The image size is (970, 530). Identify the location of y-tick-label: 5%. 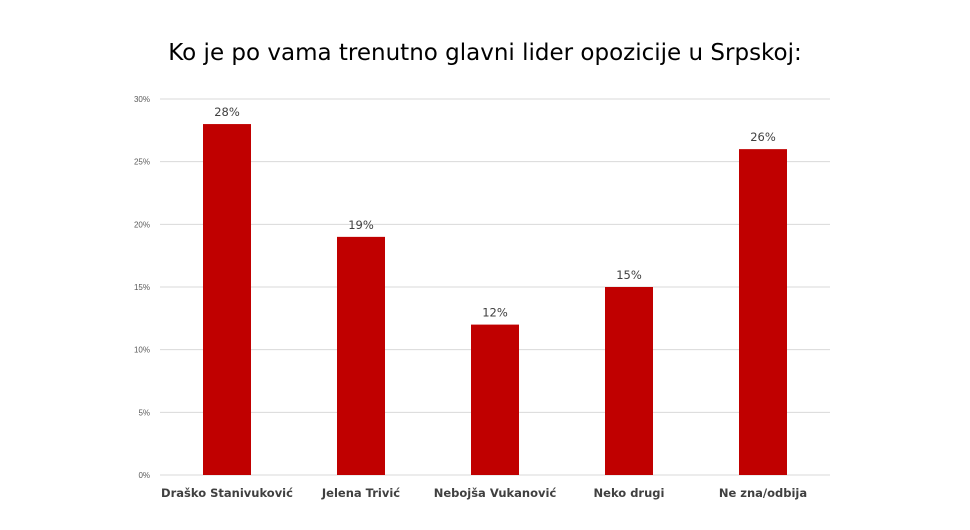
(144, 412).